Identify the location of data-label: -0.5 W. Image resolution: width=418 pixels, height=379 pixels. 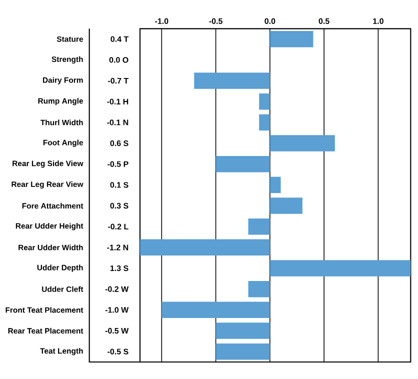
(117, 331).